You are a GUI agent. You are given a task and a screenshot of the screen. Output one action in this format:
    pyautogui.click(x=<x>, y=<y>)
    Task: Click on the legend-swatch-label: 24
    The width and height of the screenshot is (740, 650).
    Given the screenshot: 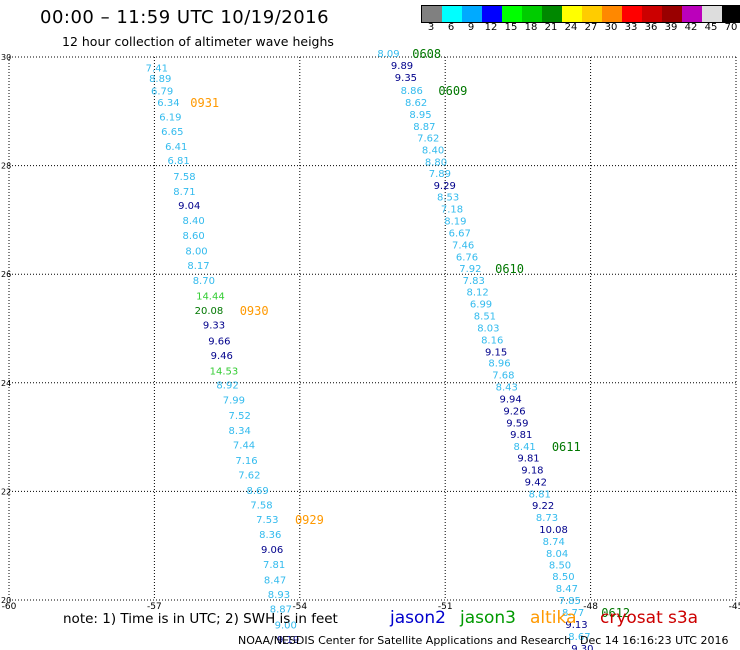 What is the action you would take?
    pyautogui.click(x=571, y=27)
    